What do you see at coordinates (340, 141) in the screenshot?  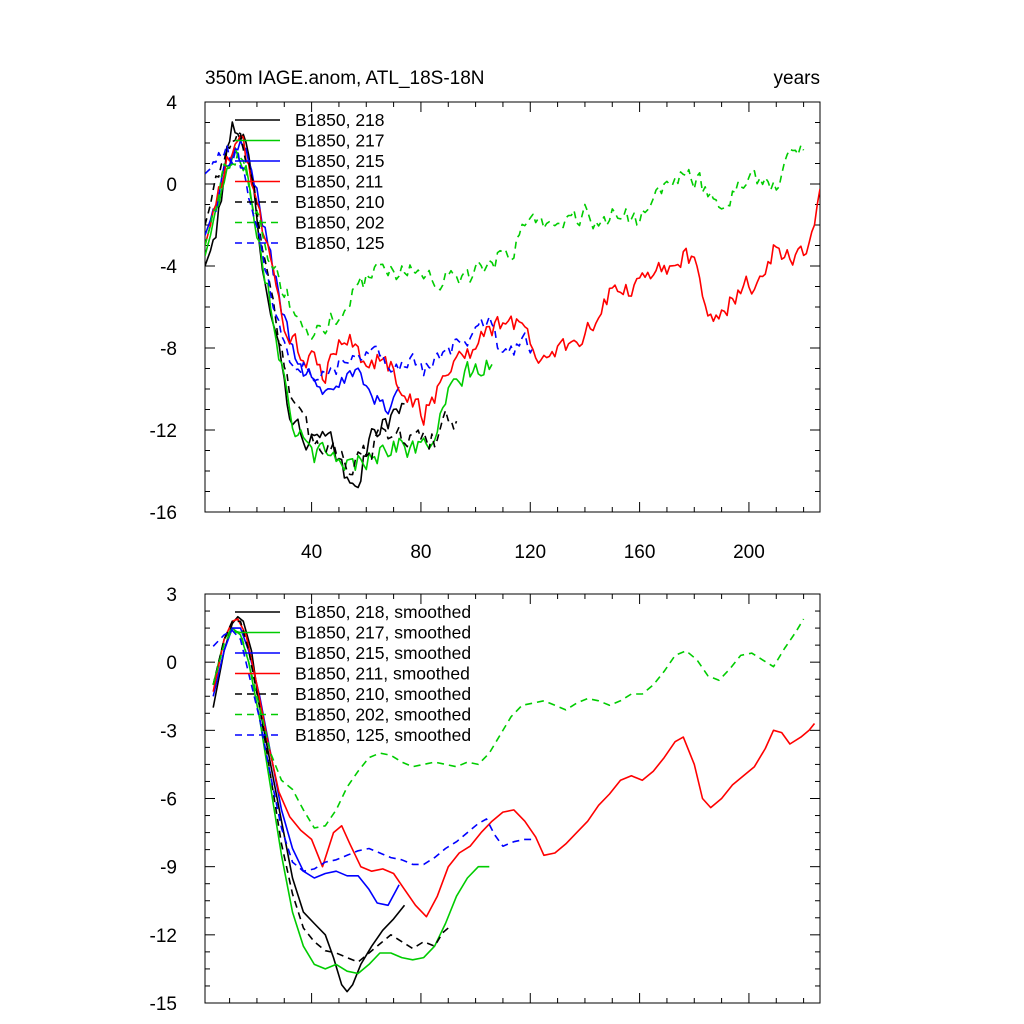 I see `legend-label: B1850, 217` at bounding box center [340, 141].